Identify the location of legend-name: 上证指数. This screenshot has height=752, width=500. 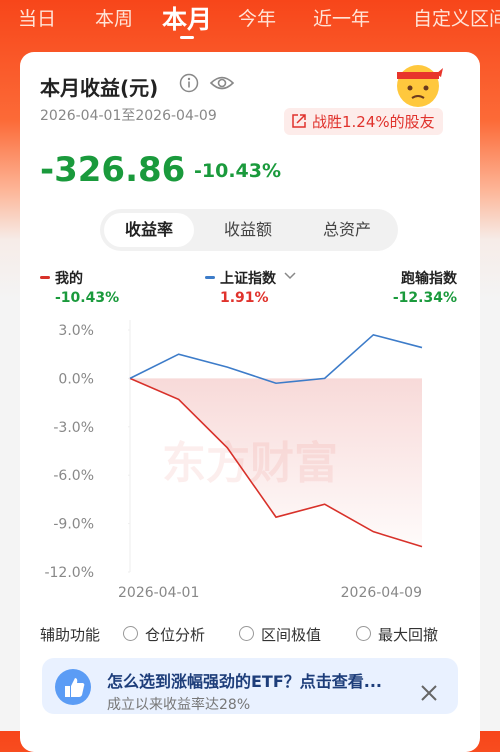
(248, 279).